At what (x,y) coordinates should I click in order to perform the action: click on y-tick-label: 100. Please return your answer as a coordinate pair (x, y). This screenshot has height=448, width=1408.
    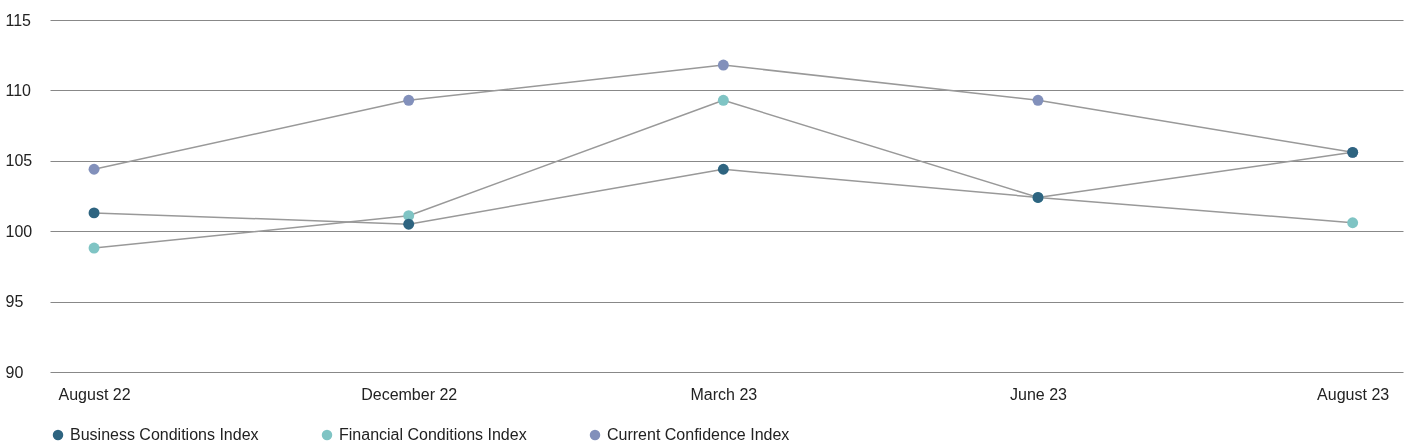
    Looking at the image, I should click on (19, 231).